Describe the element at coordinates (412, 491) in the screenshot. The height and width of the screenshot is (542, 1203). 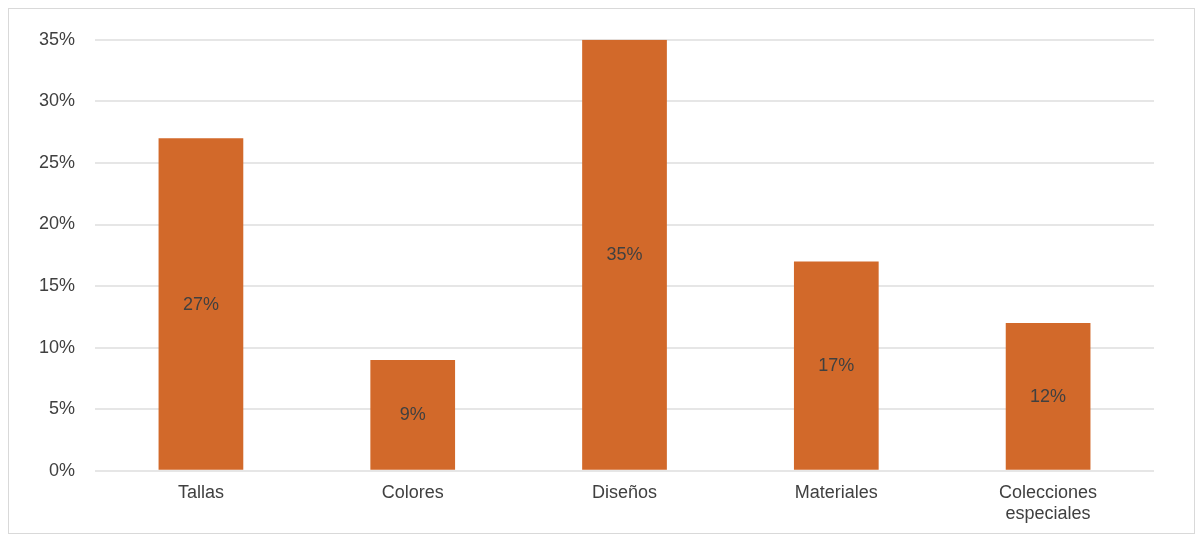
I see `x-tick-label: Colores` at that location.